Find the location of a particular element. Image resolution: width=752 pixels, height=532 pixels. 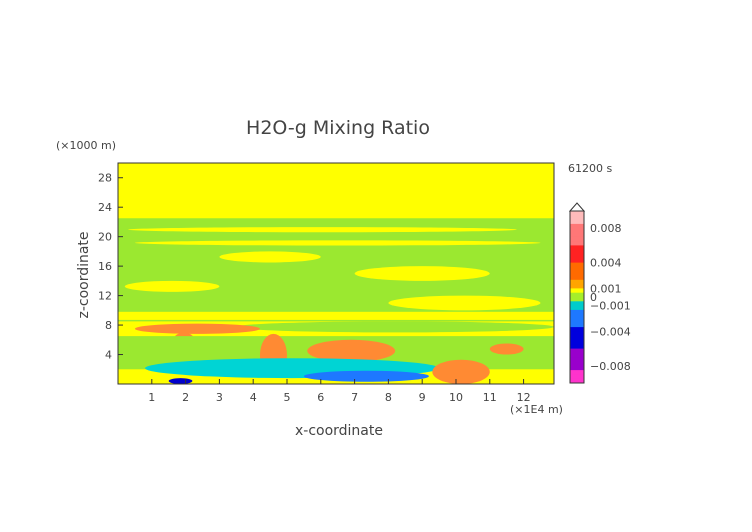

x-tick-label: 7 is located at coordinates (354, 397).